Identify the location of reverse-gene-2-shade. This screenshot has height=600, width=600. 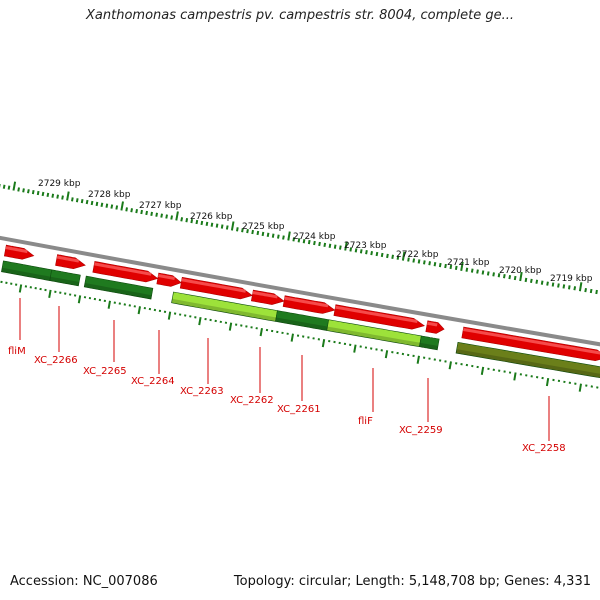
(64, 281).